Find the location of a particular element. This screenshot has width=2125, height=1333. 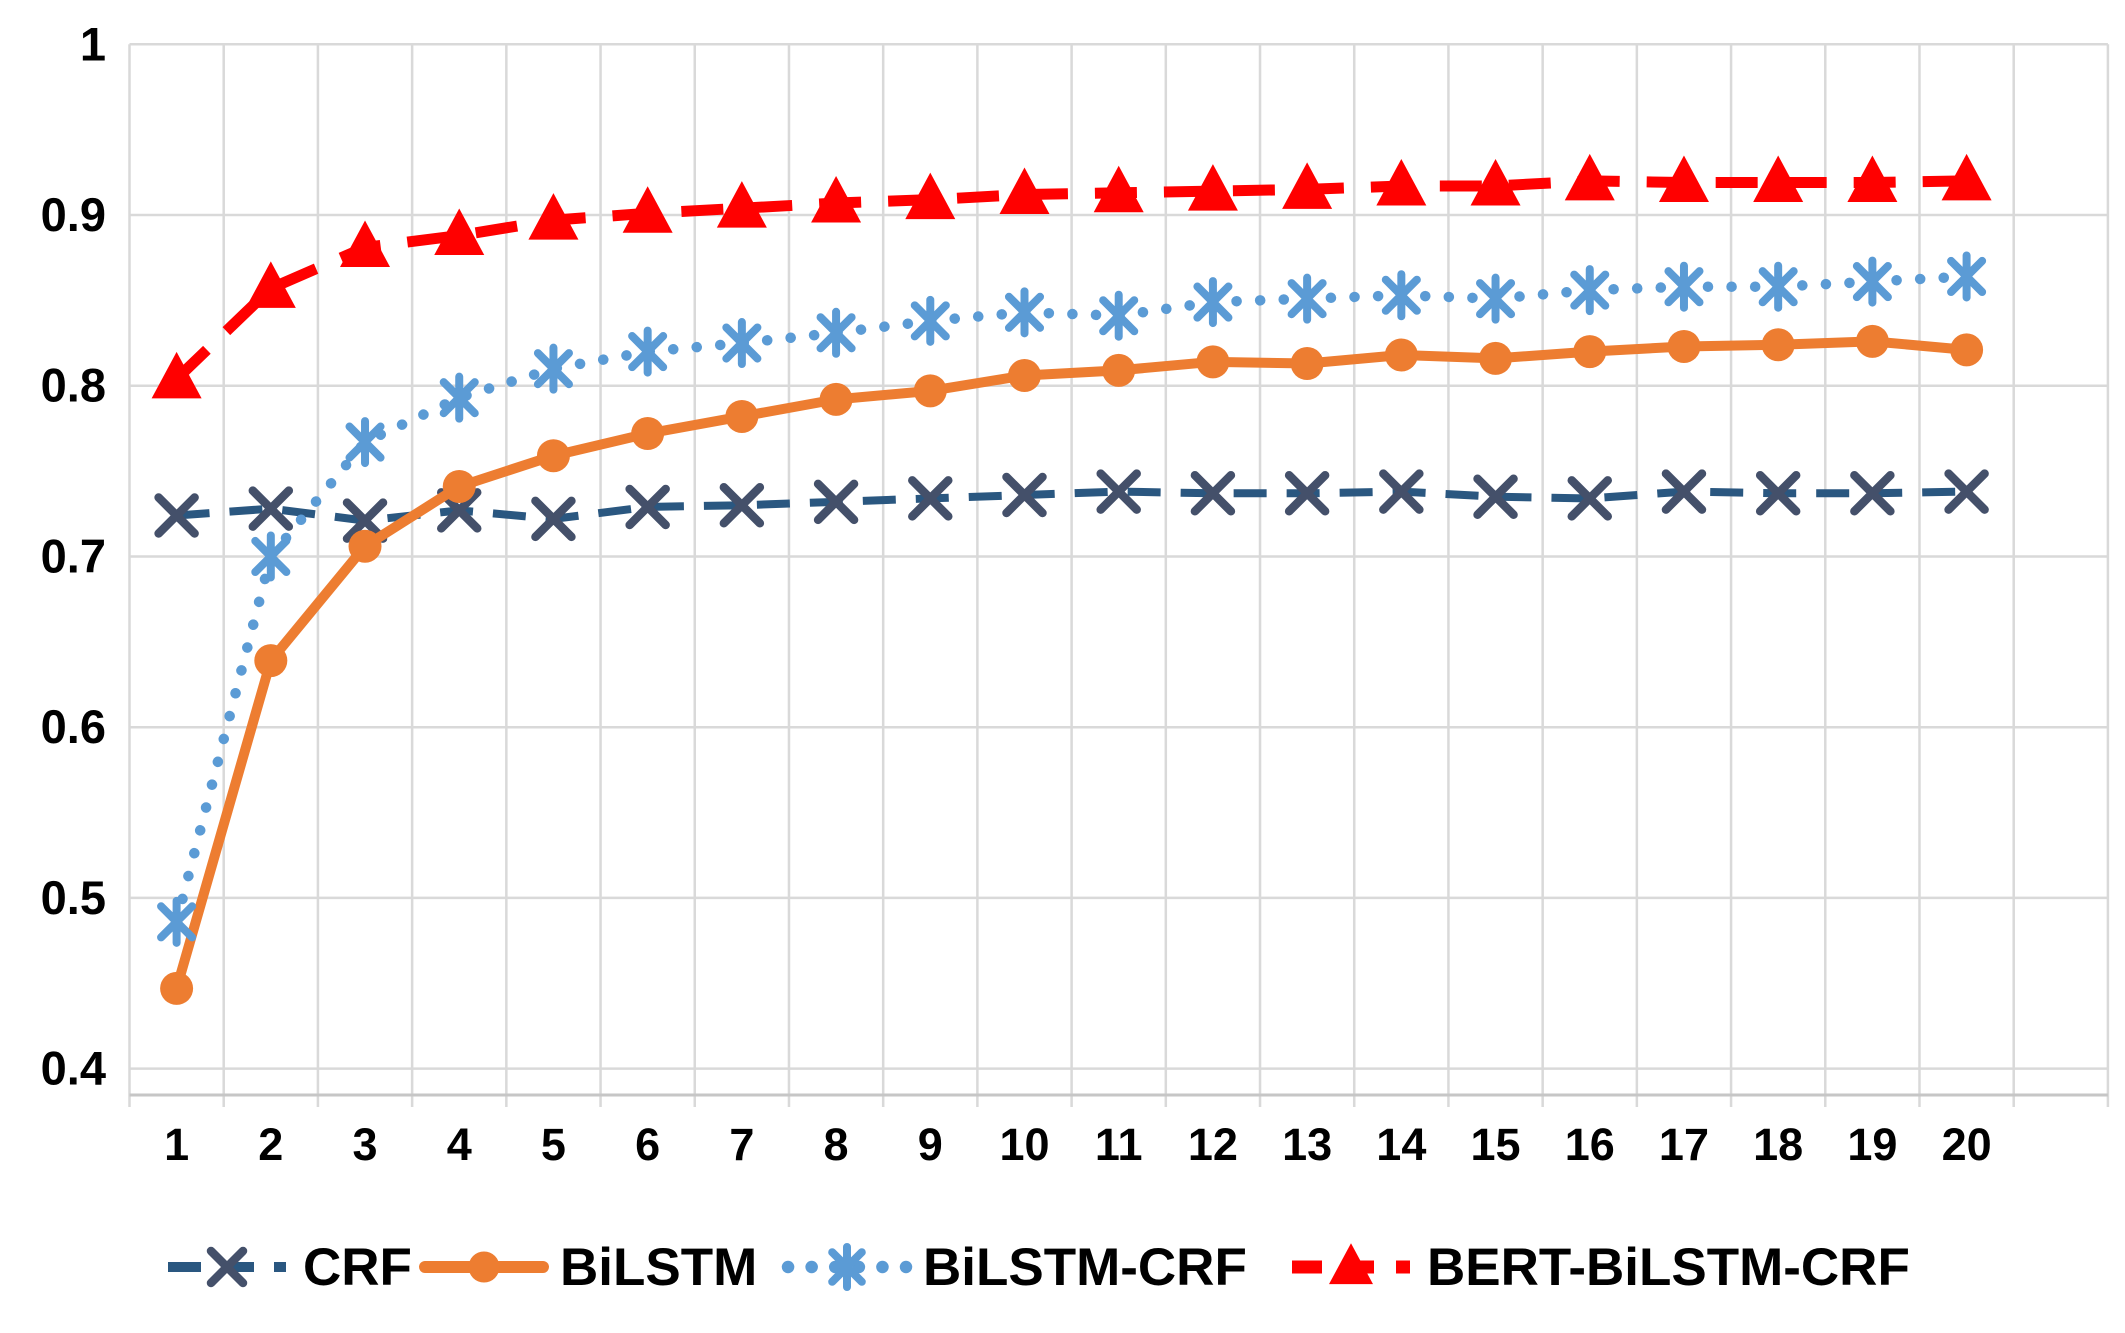

legend-label: CRF is located at coordinates (357, 1267).